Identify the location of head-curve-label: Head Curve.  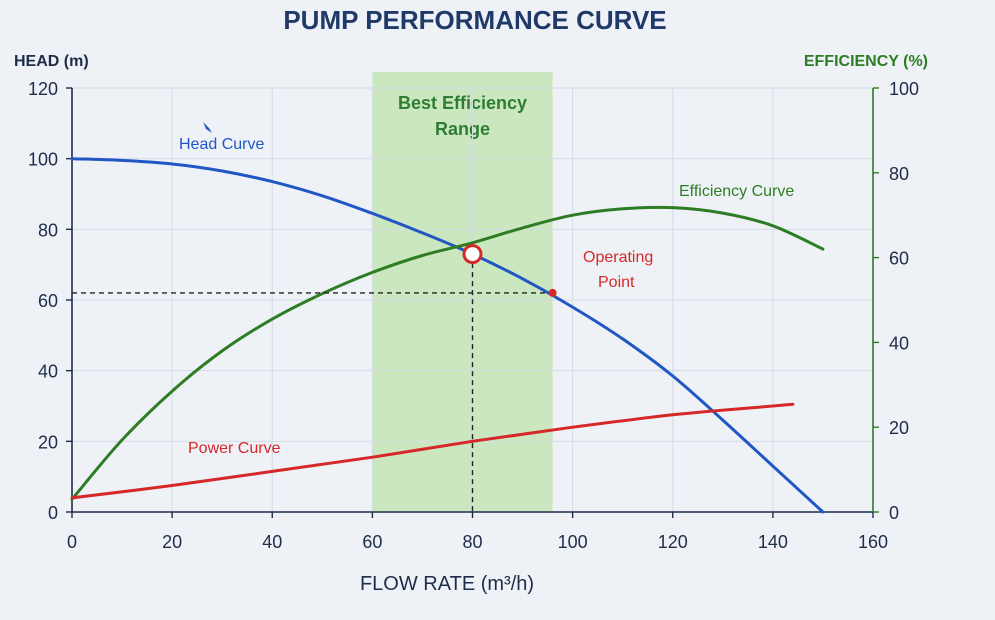
(221, 144).